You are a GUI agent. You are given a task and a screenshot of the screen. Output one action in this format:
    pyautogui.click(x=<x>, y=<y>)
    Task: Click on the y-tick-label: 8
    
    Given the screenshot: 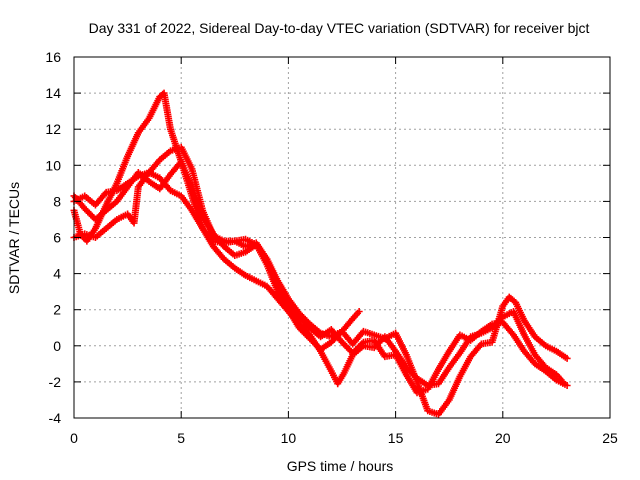 What is the action you would take?
    pyautogui.click(x=57, y=201)
    